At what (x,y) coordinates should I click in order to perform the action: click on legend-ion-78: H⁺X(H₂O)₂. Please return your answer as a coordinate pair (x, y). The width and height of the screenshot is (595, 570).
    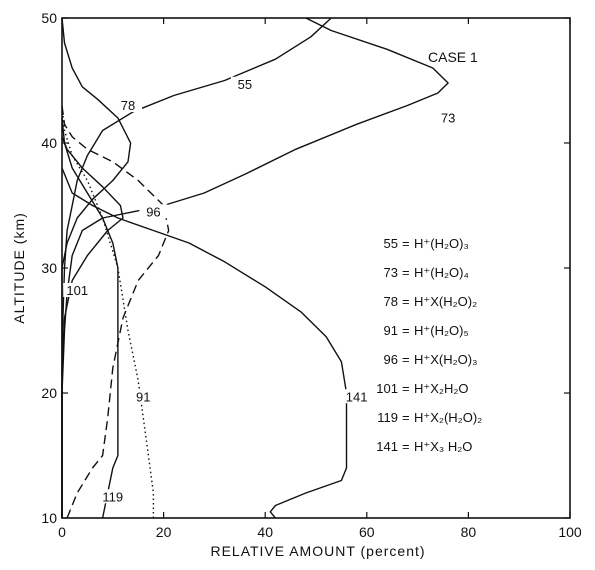
    Looking at the image, I should click on (445, 301).